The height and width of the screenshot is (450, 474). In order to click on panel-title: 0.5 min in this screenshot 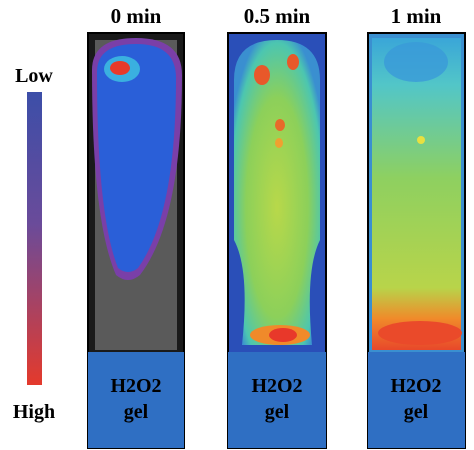, I will do `click(277, 16)`.